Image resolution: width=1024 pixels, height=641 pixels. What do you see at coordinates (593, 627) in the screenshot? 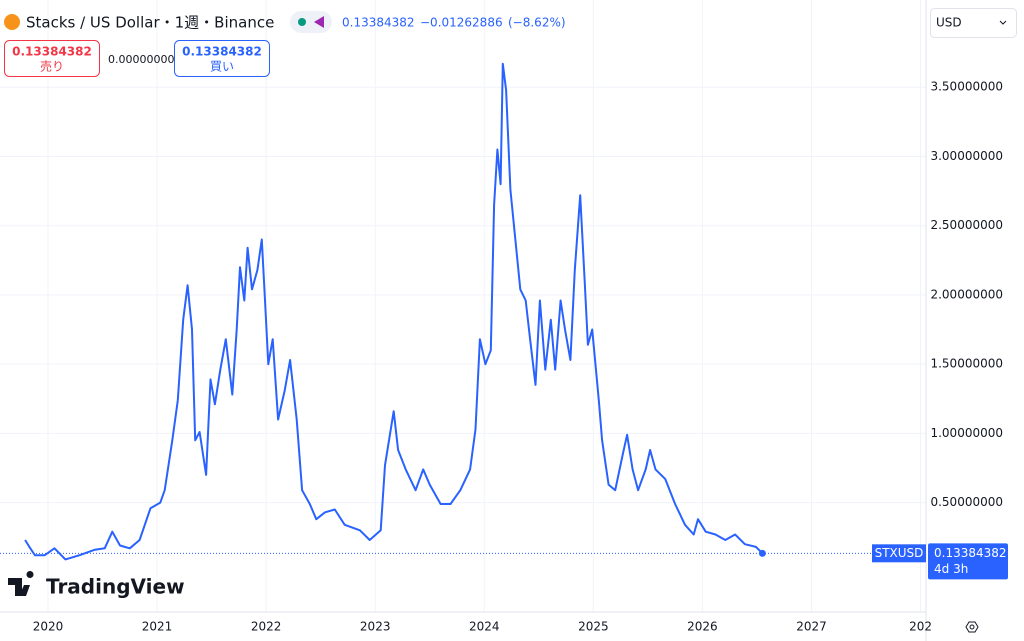
I see `x-tick-label: 2025` at bounding box center [593, 627].